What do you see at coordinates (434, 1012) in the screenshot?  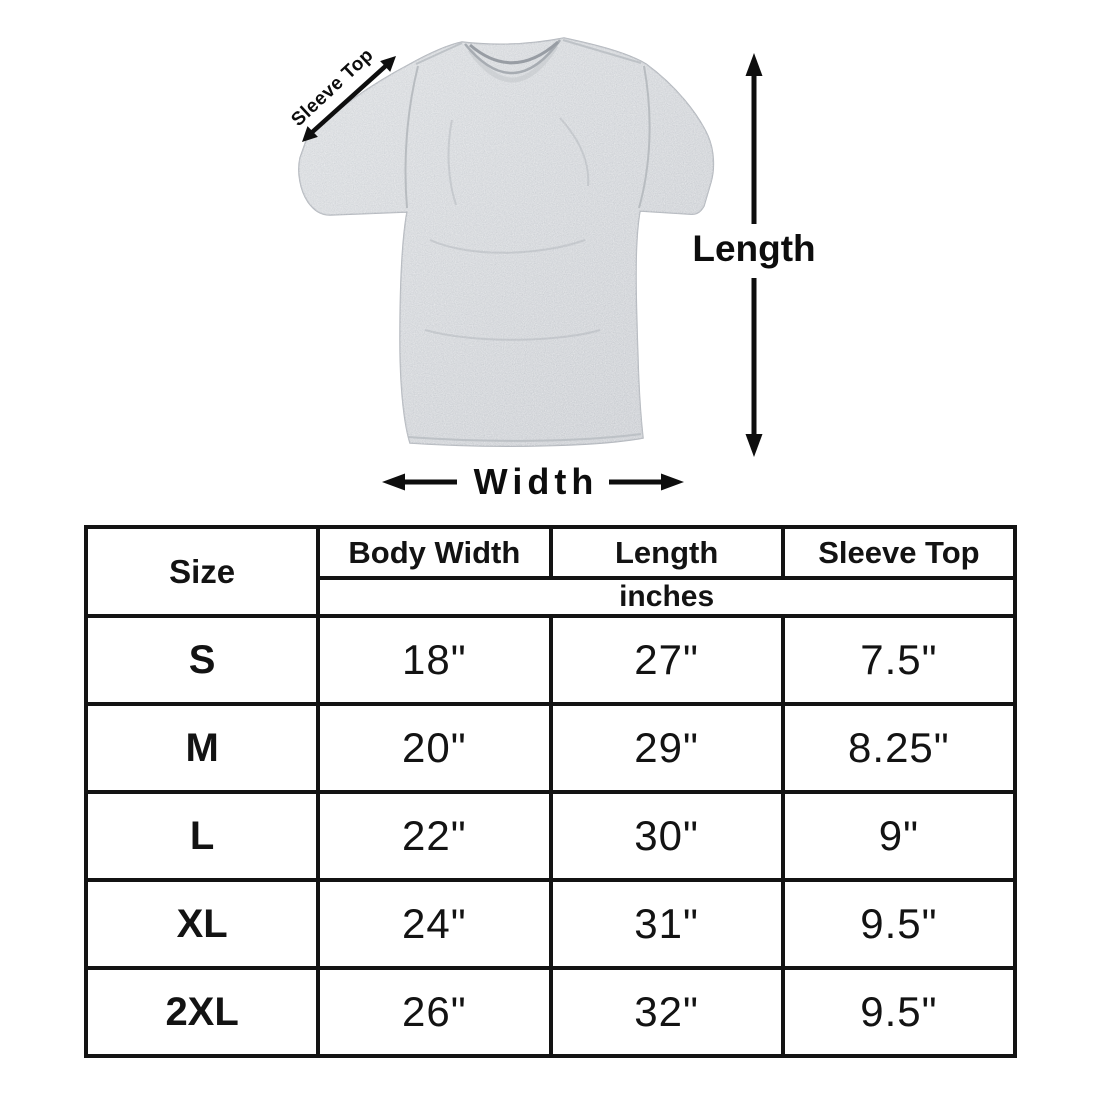 I see `body-width-cell: 26"` at bounding box center [434, 1012].